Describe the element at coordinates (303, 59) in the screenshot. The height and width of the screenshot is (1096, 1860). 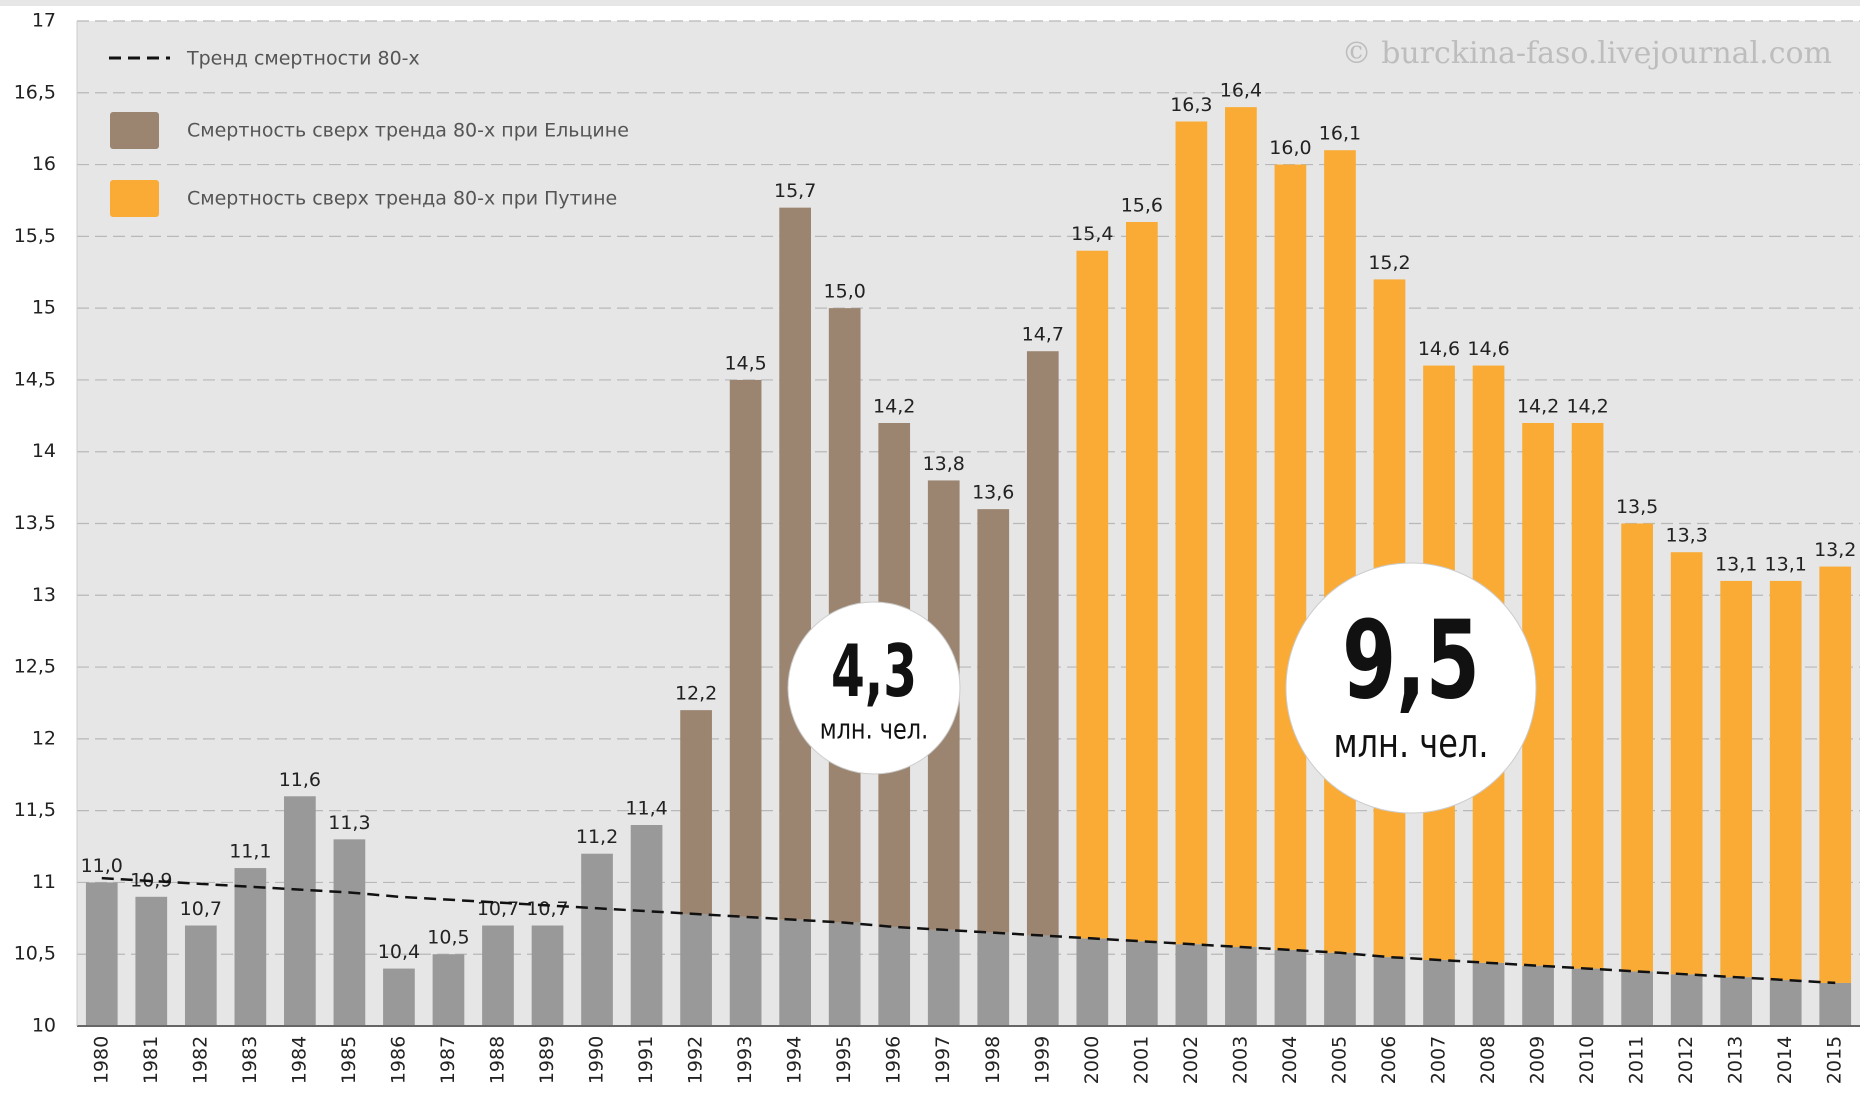
I see `legend-label: Тренд смертности 80-х` at that location.